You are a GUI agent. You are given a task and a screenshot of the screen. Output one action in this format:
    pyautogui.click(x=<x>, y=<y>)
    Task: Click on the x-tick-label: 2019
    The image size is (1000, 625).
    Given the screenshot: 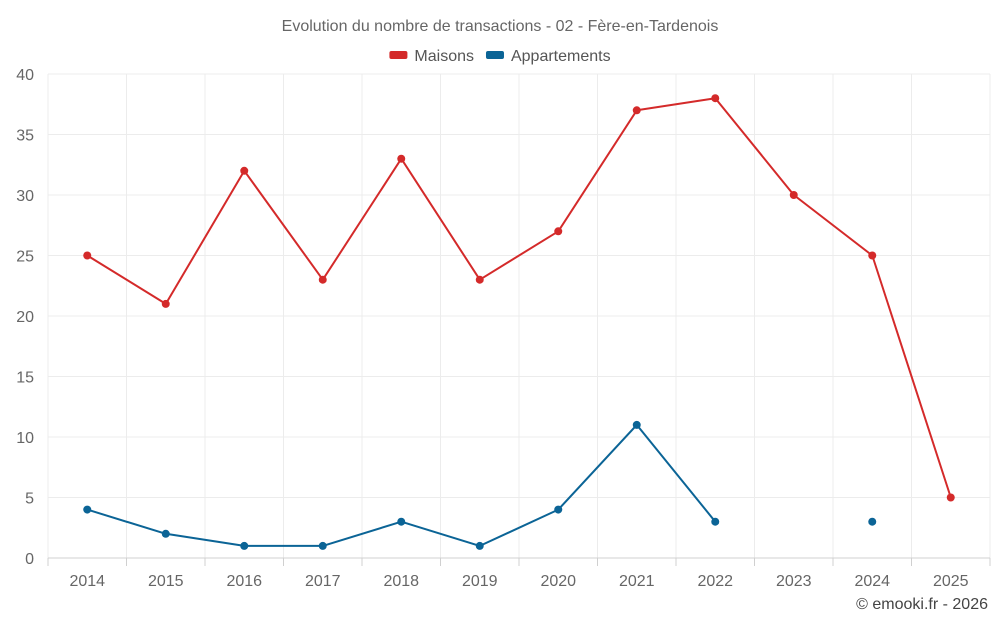 What is the action you would take?
    pyautogui.click(x=480, y=581)
    